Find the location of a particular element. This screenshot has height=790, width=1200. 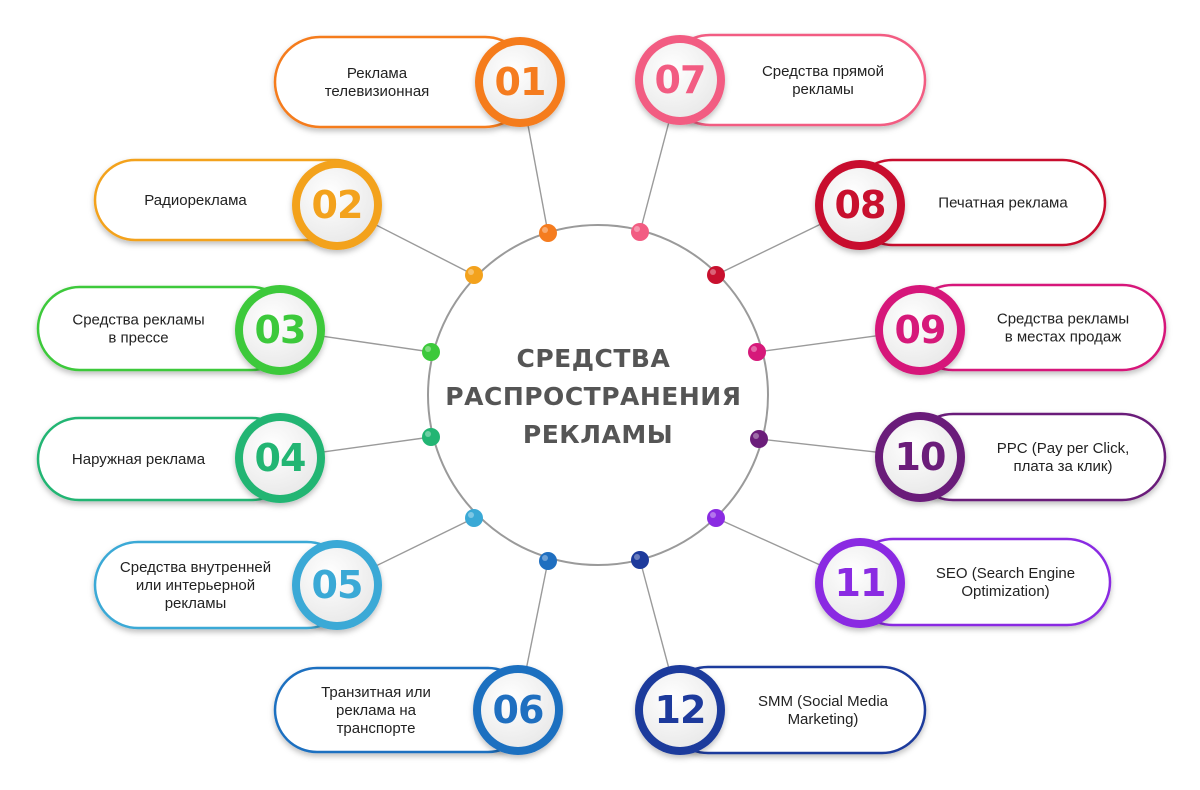

item-number: 06 is located at coordinates (518, 710).